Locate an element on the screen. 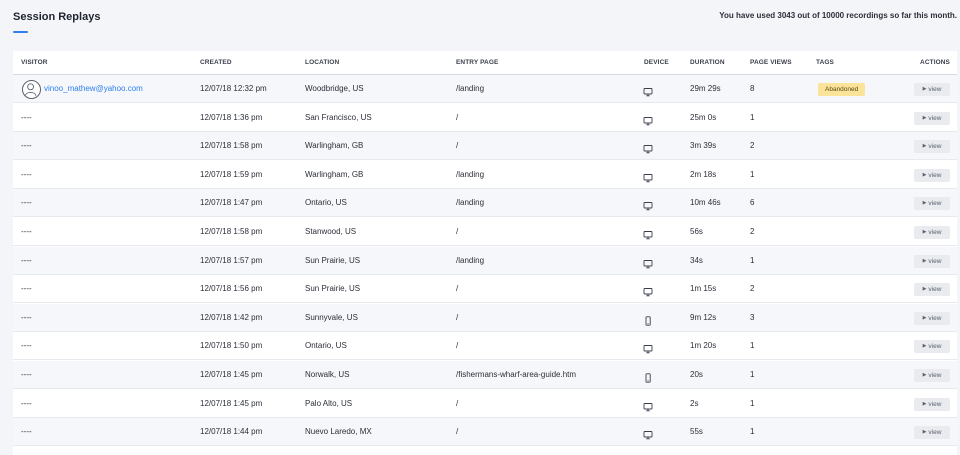 The image size is (960, 455). column-header-device: DEVICE is located at coordinates (656, 62).